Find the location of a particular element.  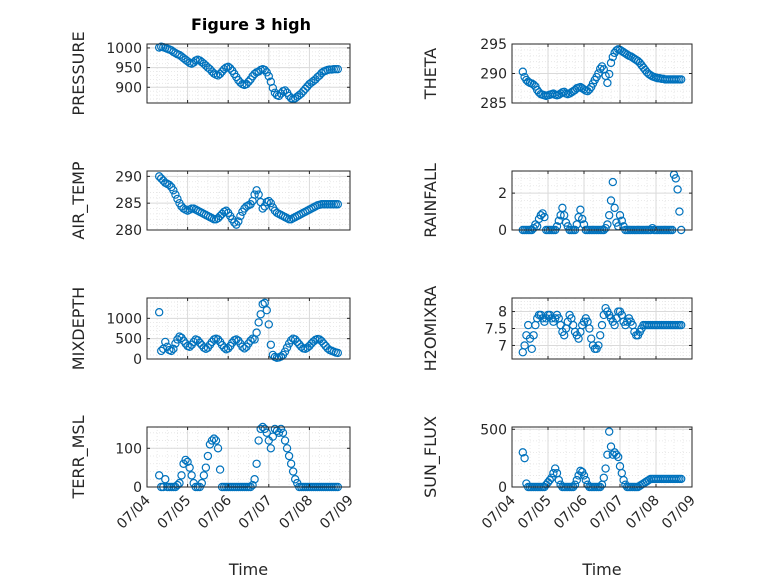

y-axis-label: H2OMIXRA is located at coordinates (430, 329).